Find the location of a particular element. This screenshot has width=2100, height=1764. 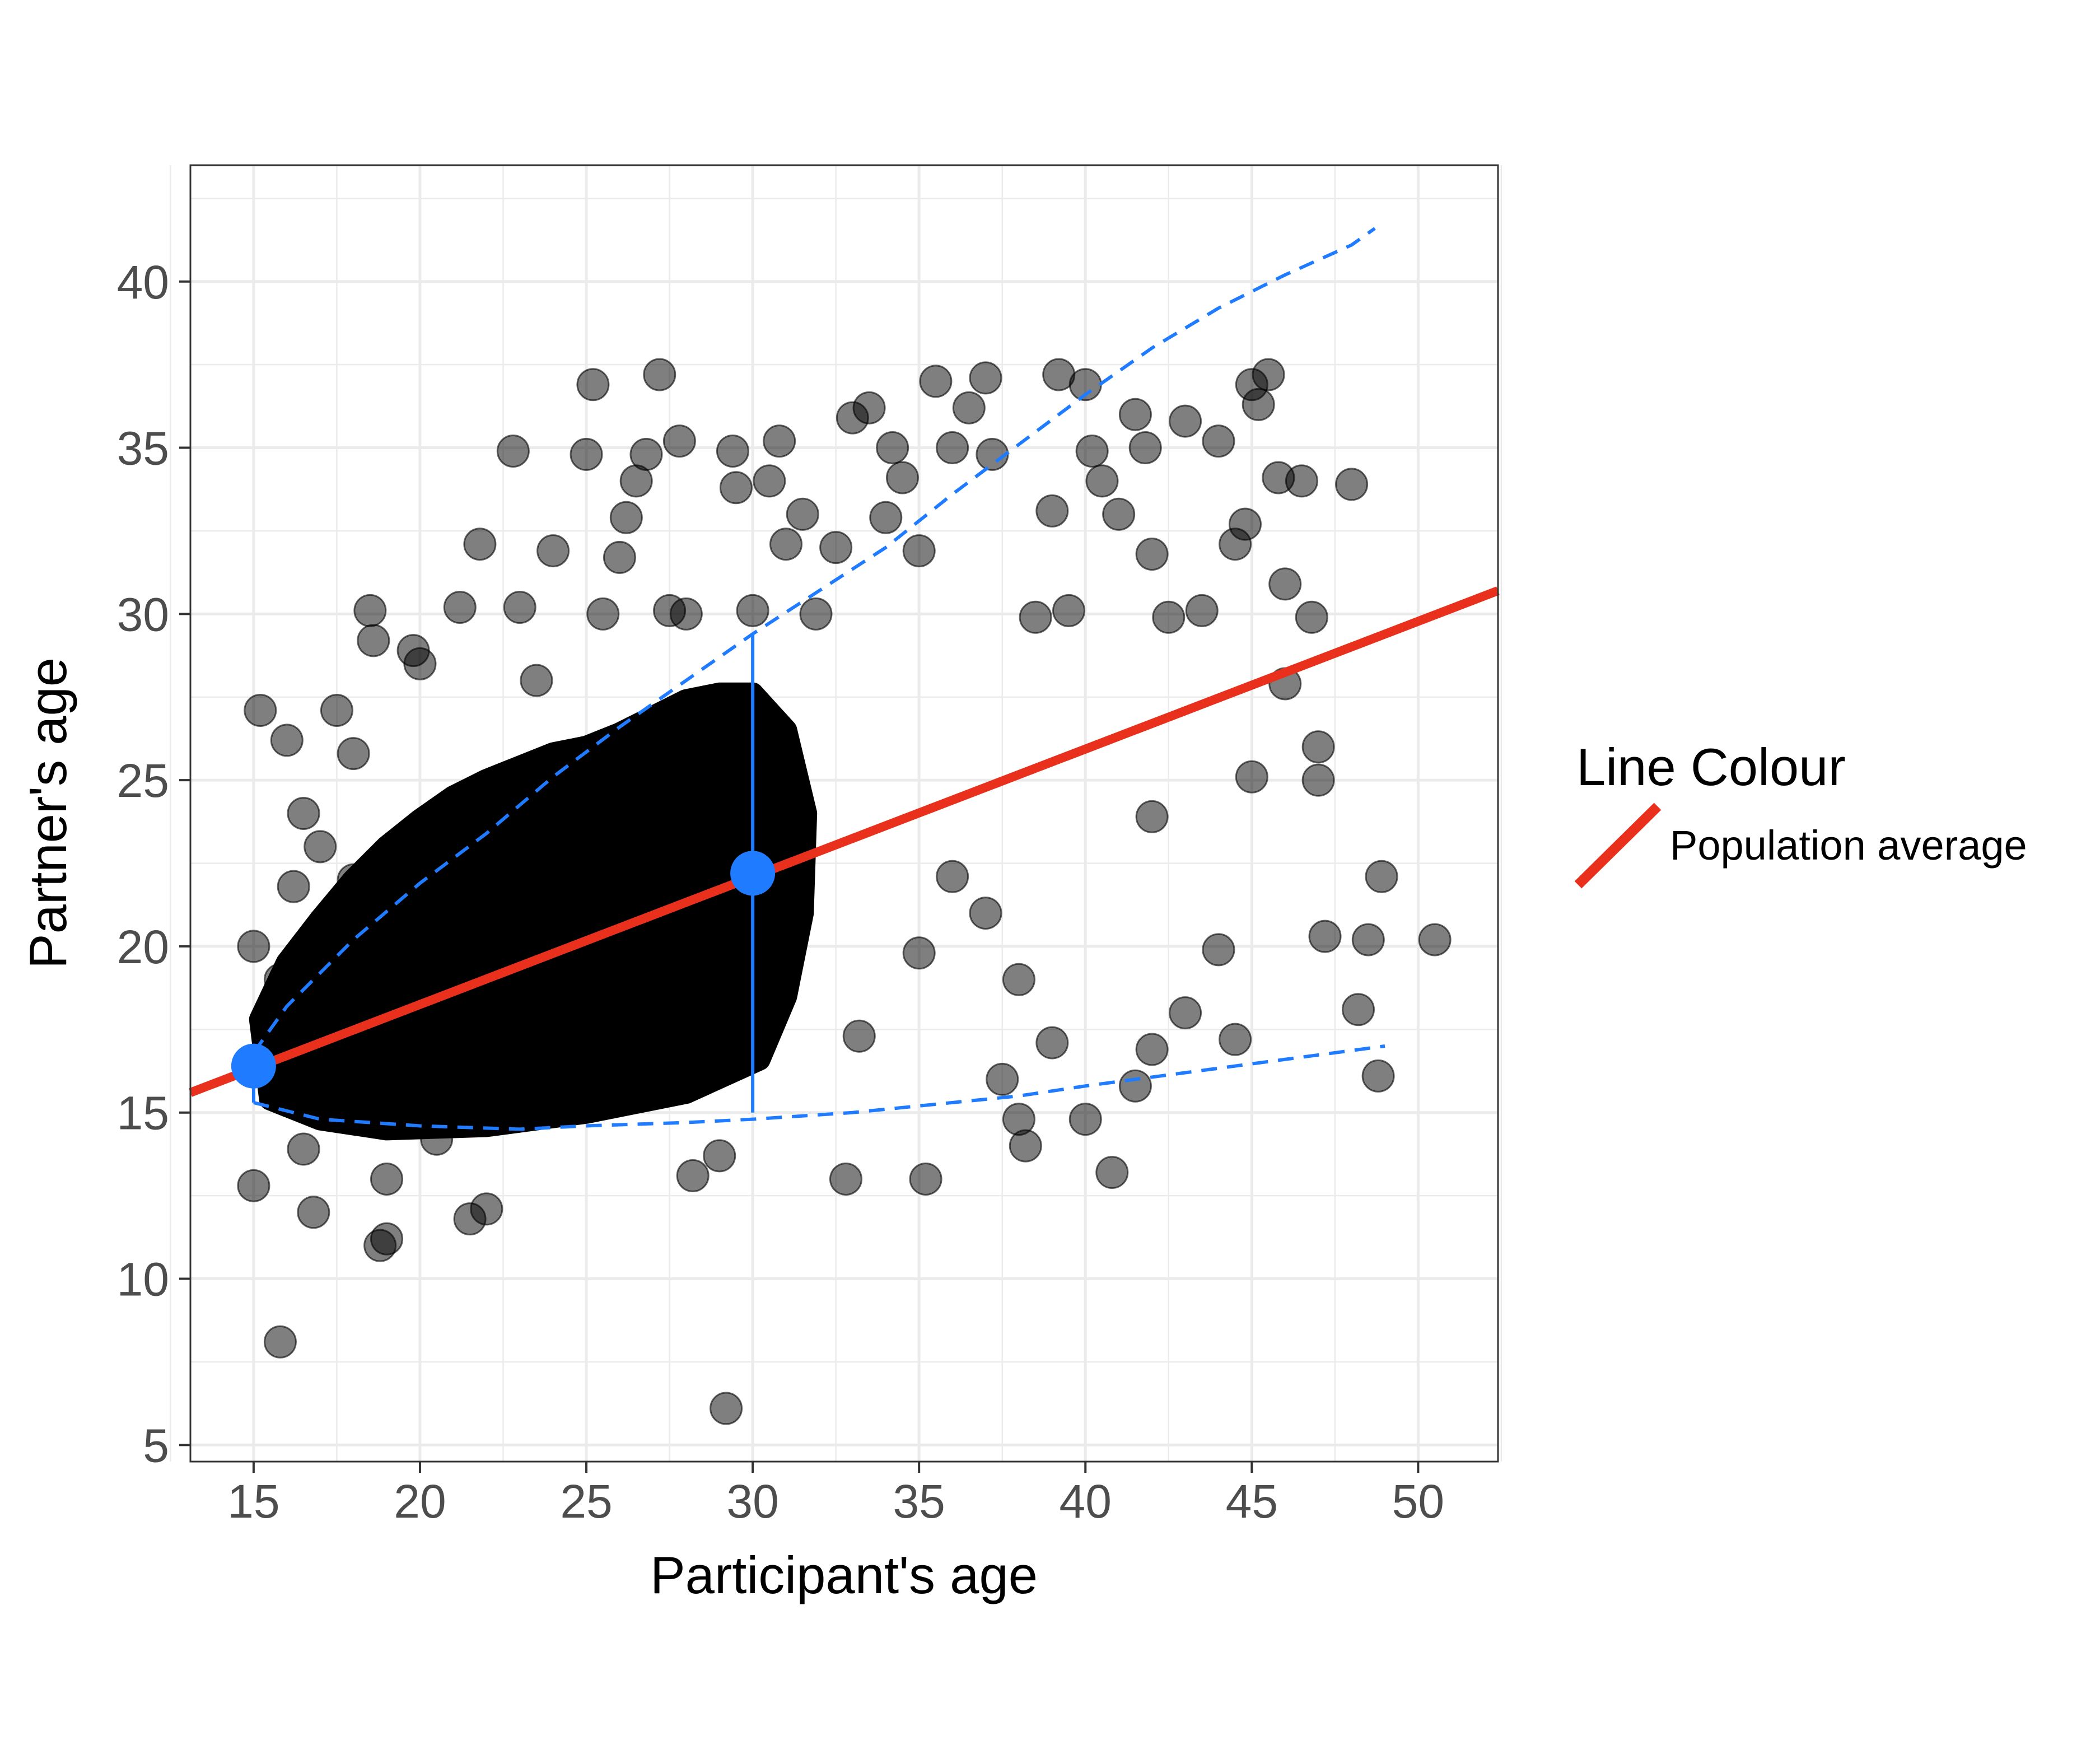

y-tick-label: 10 is located at coordinates (143, 1280).